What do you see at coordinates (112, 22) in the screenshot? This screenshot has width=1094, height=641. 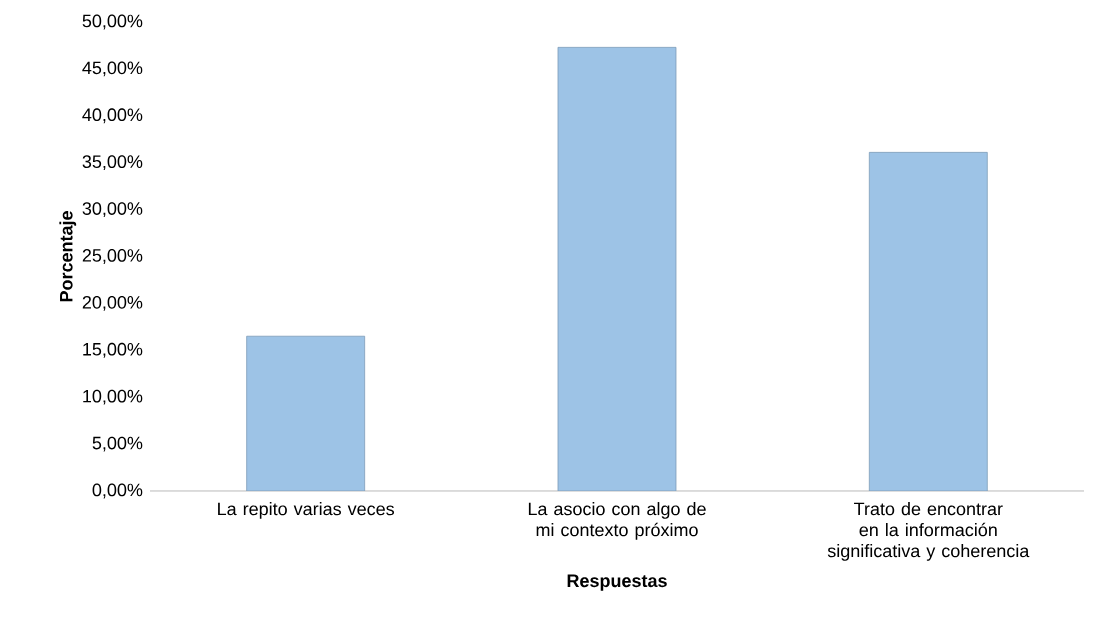 I see `y-tick-label: 50,00%` at bounding box center [112, 22].